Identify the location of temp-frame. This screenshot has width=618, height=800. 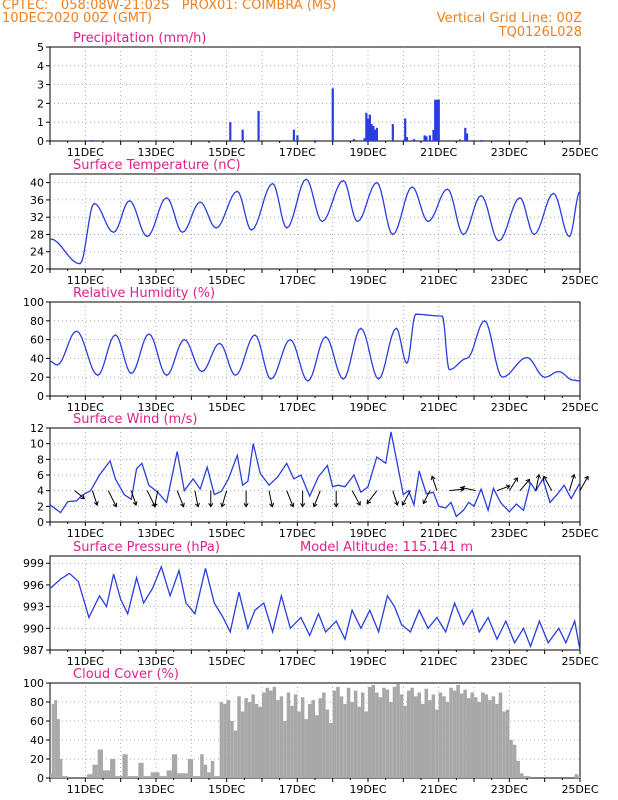
(315, 221).